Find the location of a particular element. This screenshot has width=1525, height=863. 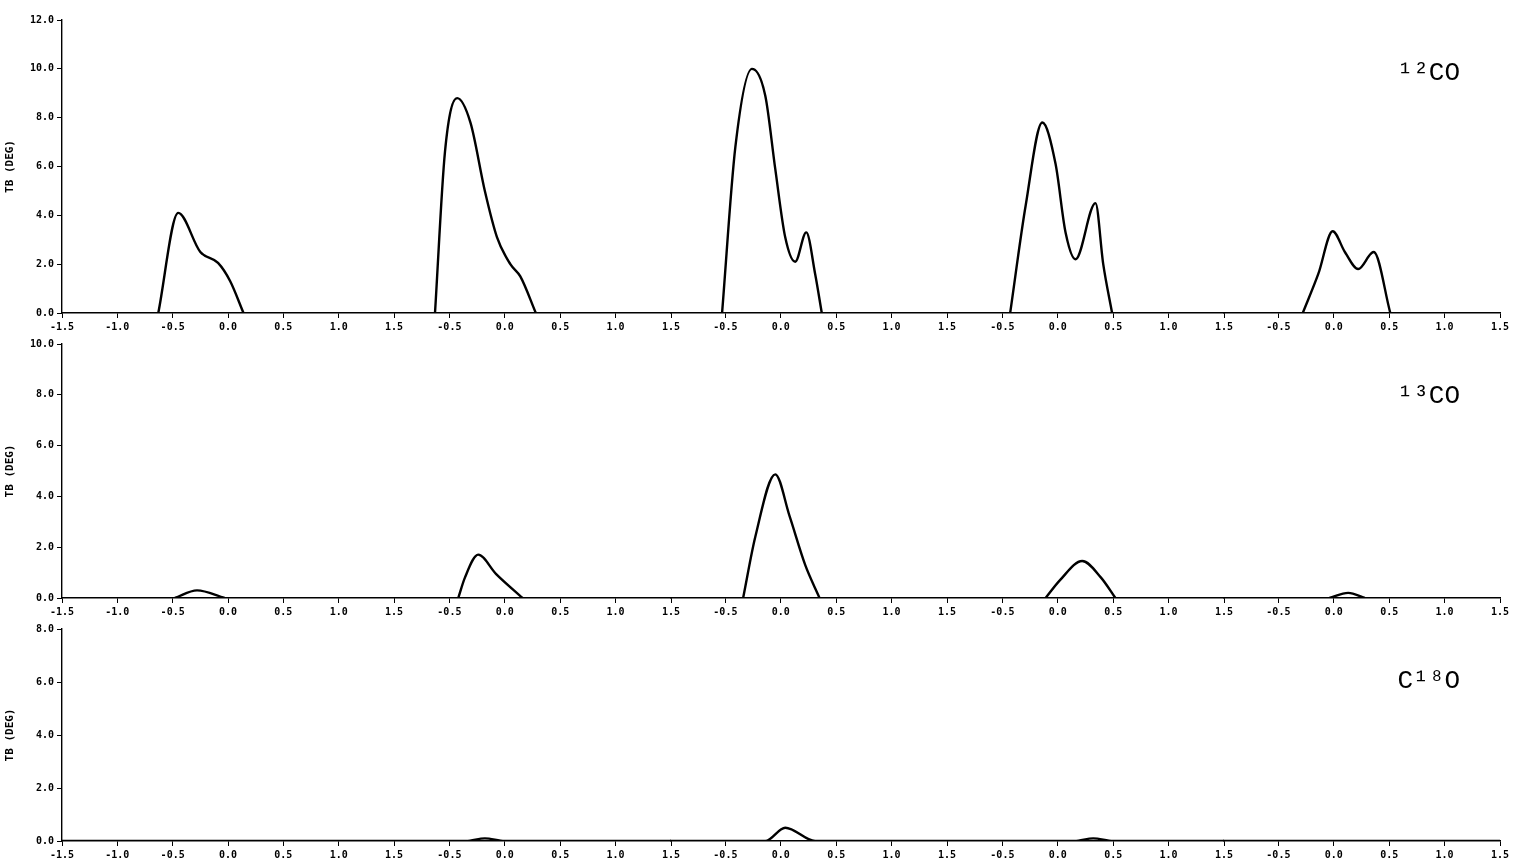

annotation: C¹⁸O is located at coordinates (1429, 680).